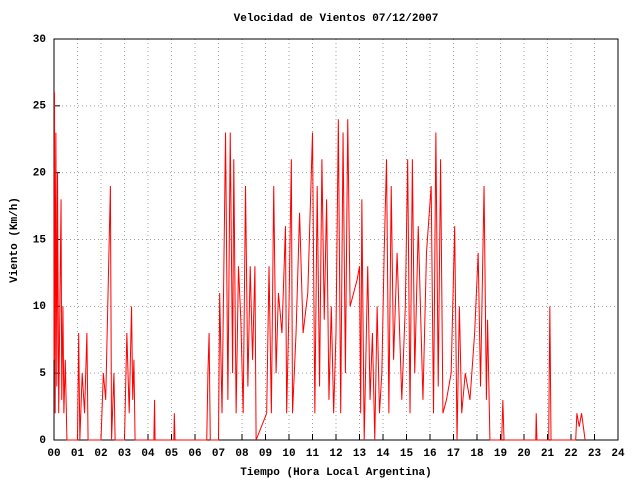 The width and height of the screenshot is (640, 480). What do you see at coordinates (570, 454) in the screenshot?
I see `x-tick-label: 22` at bounding box center [570, 454].